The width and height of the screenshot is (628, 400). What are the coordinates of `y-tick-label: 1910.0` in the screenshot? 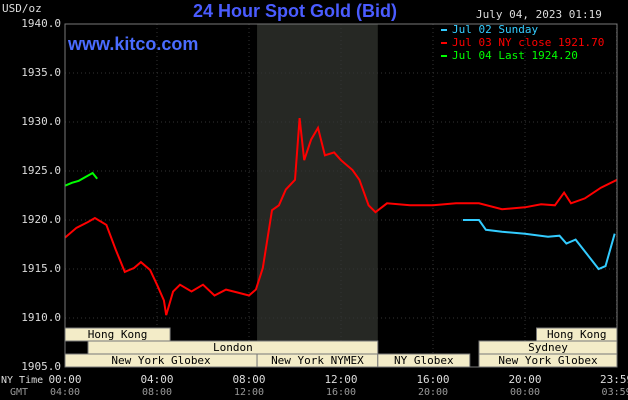 It's located at (41, 317).